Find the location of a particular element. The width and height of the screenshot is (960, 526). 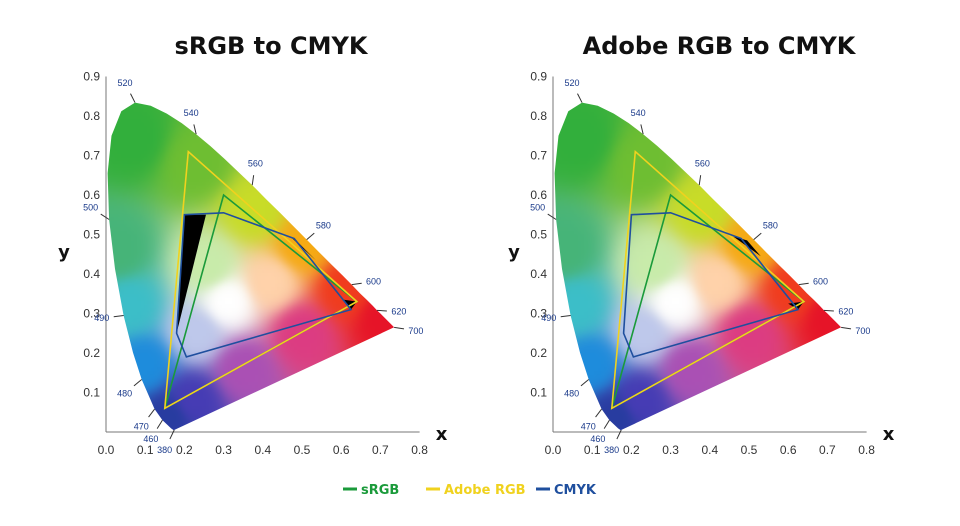

wavelength-label: 700 is located at coordinates (862, 331).